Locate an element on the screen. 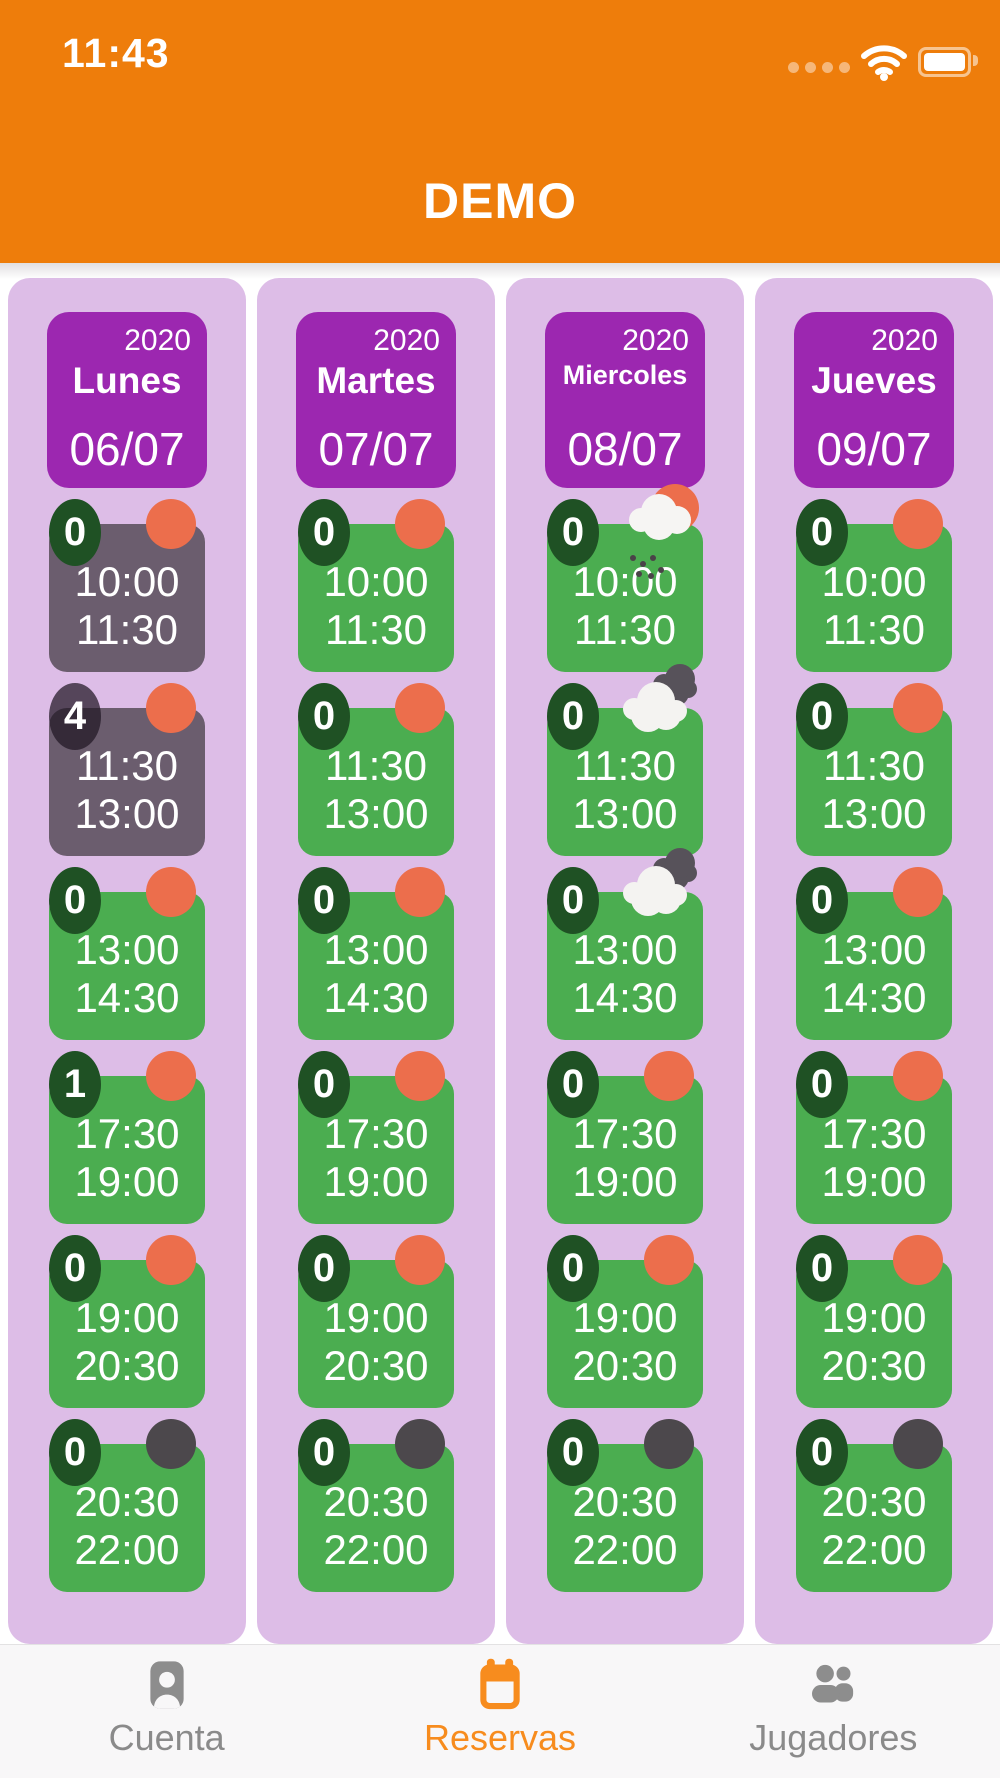  time-slot-card: 1 17:30 19:00 is located at coordinates (127, 1137).